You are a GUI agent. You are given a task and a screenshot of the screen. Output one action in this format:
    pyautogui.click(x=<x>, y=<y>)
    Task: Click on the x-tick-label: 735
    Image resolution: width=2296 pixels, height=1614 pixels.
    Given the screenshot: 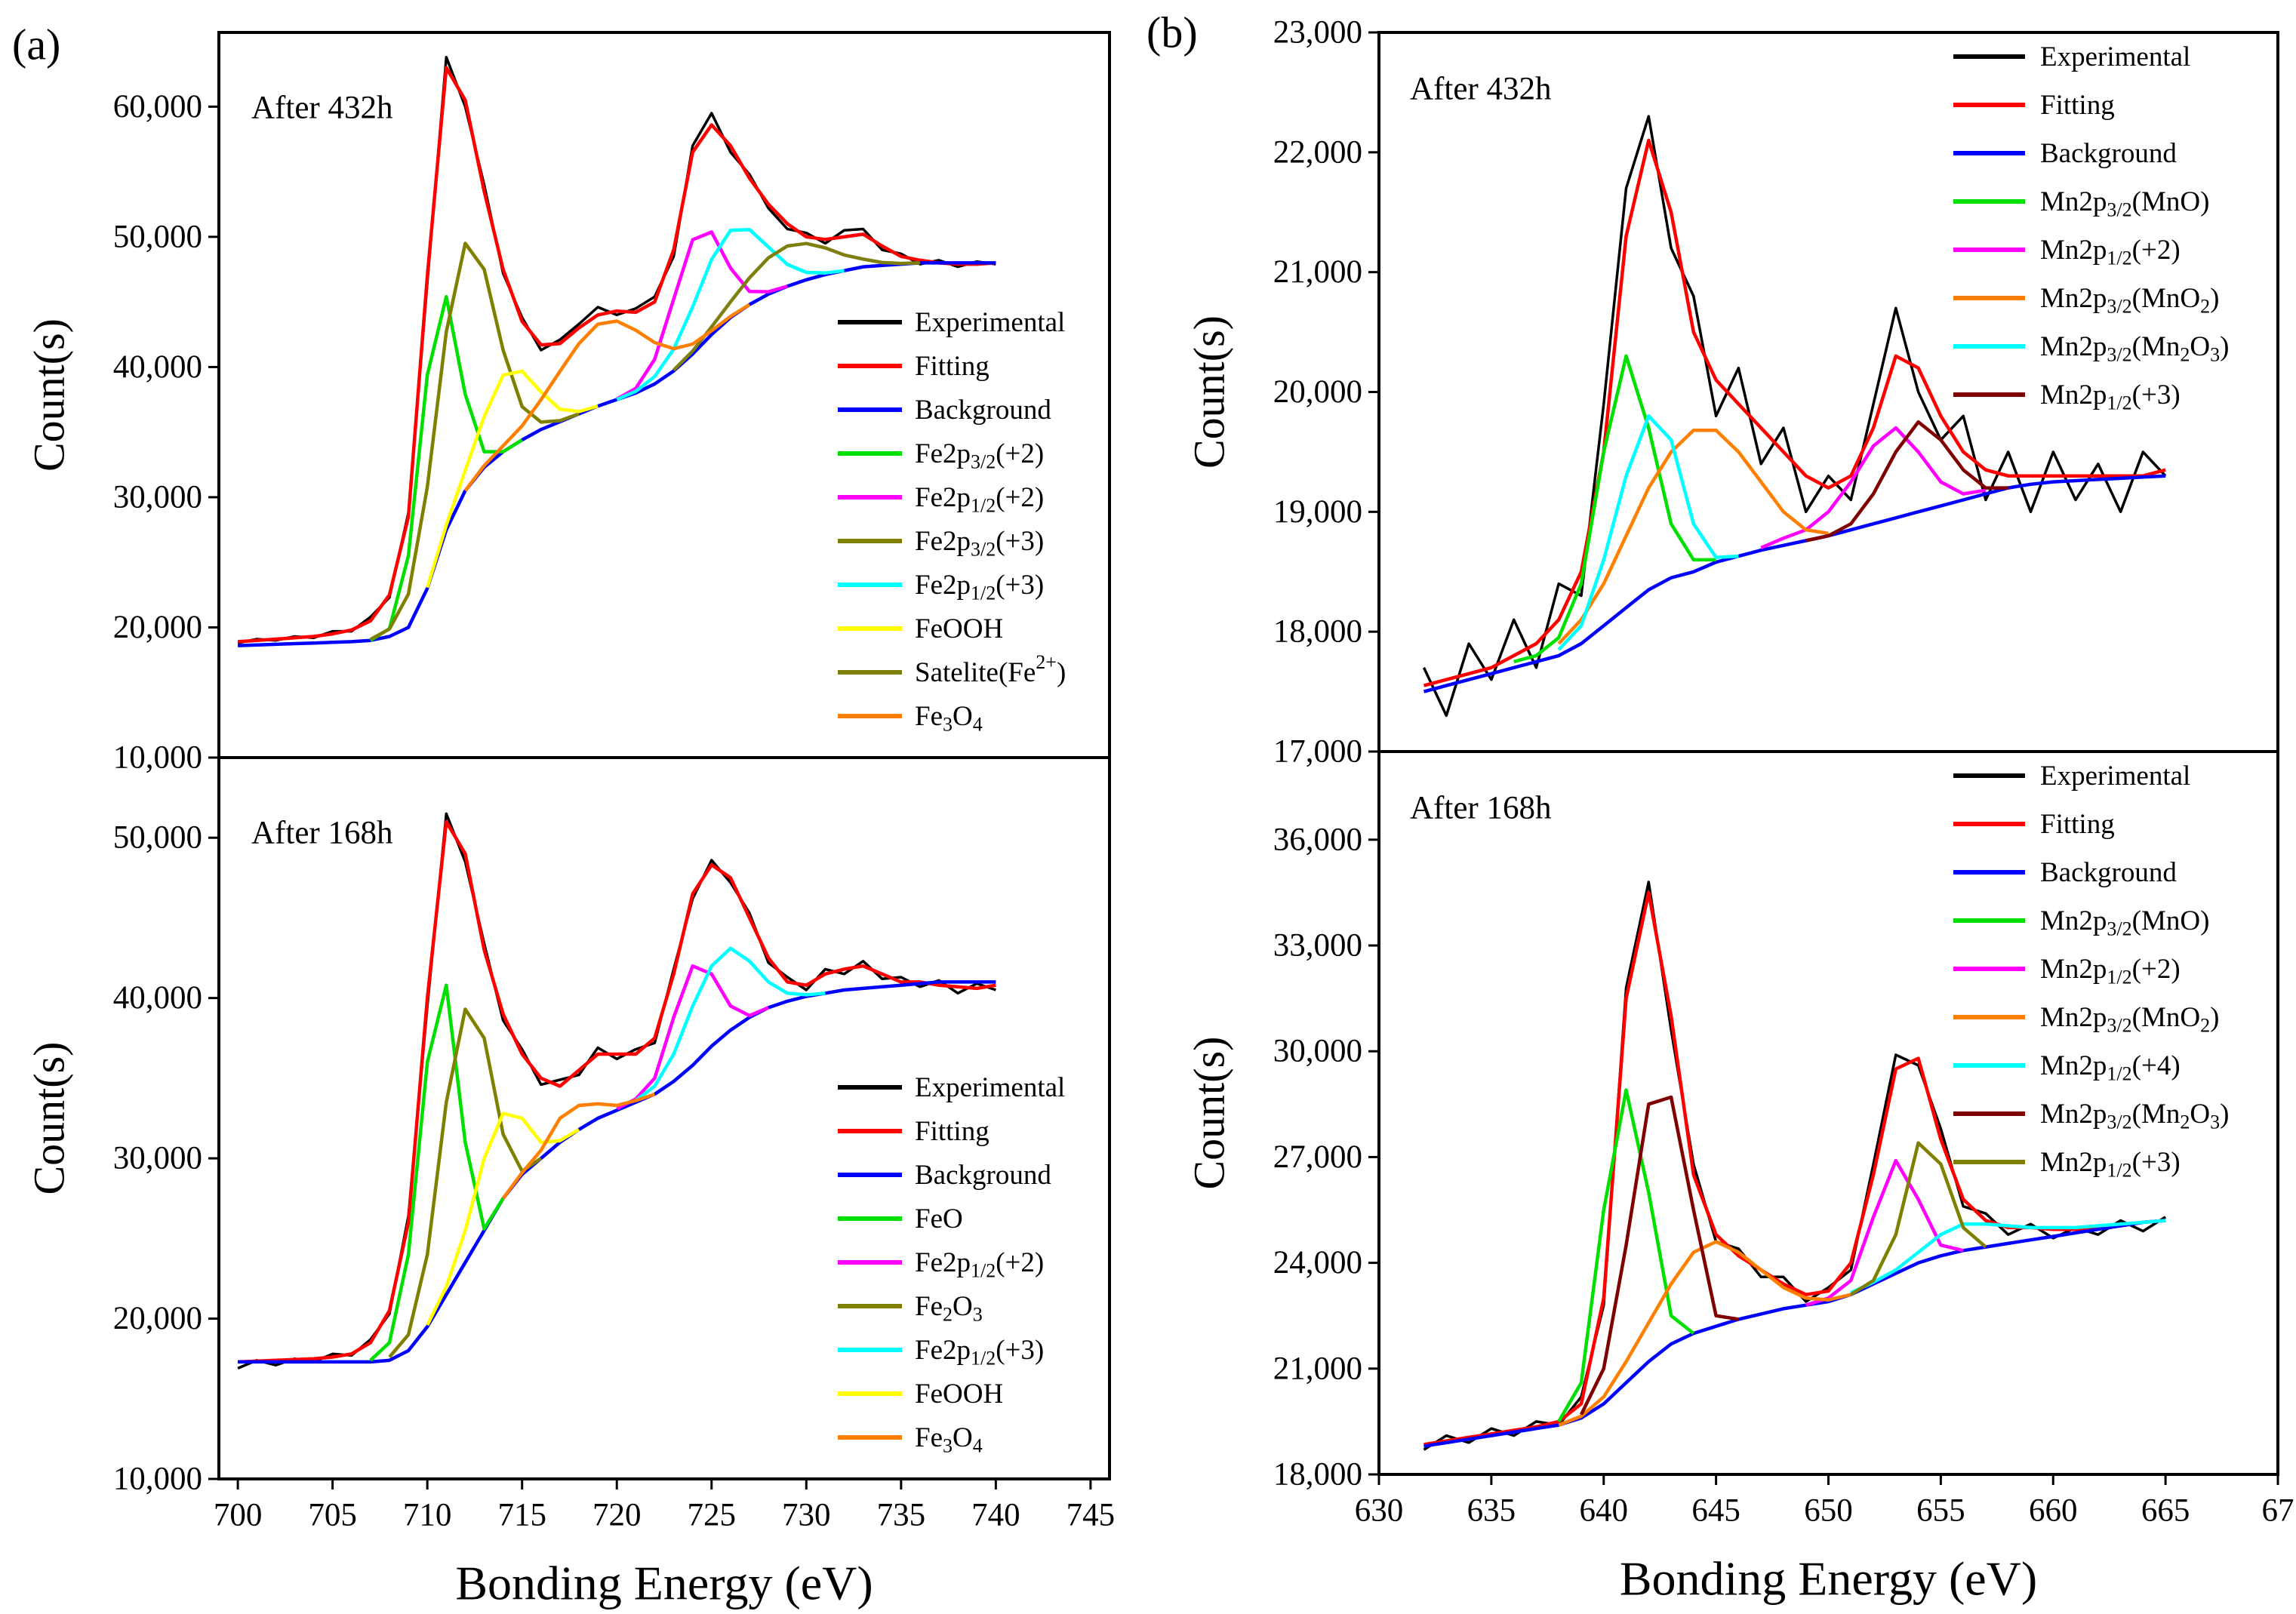 What is the action you would take?
    pyautogui.click(x=901, y=1516)
    